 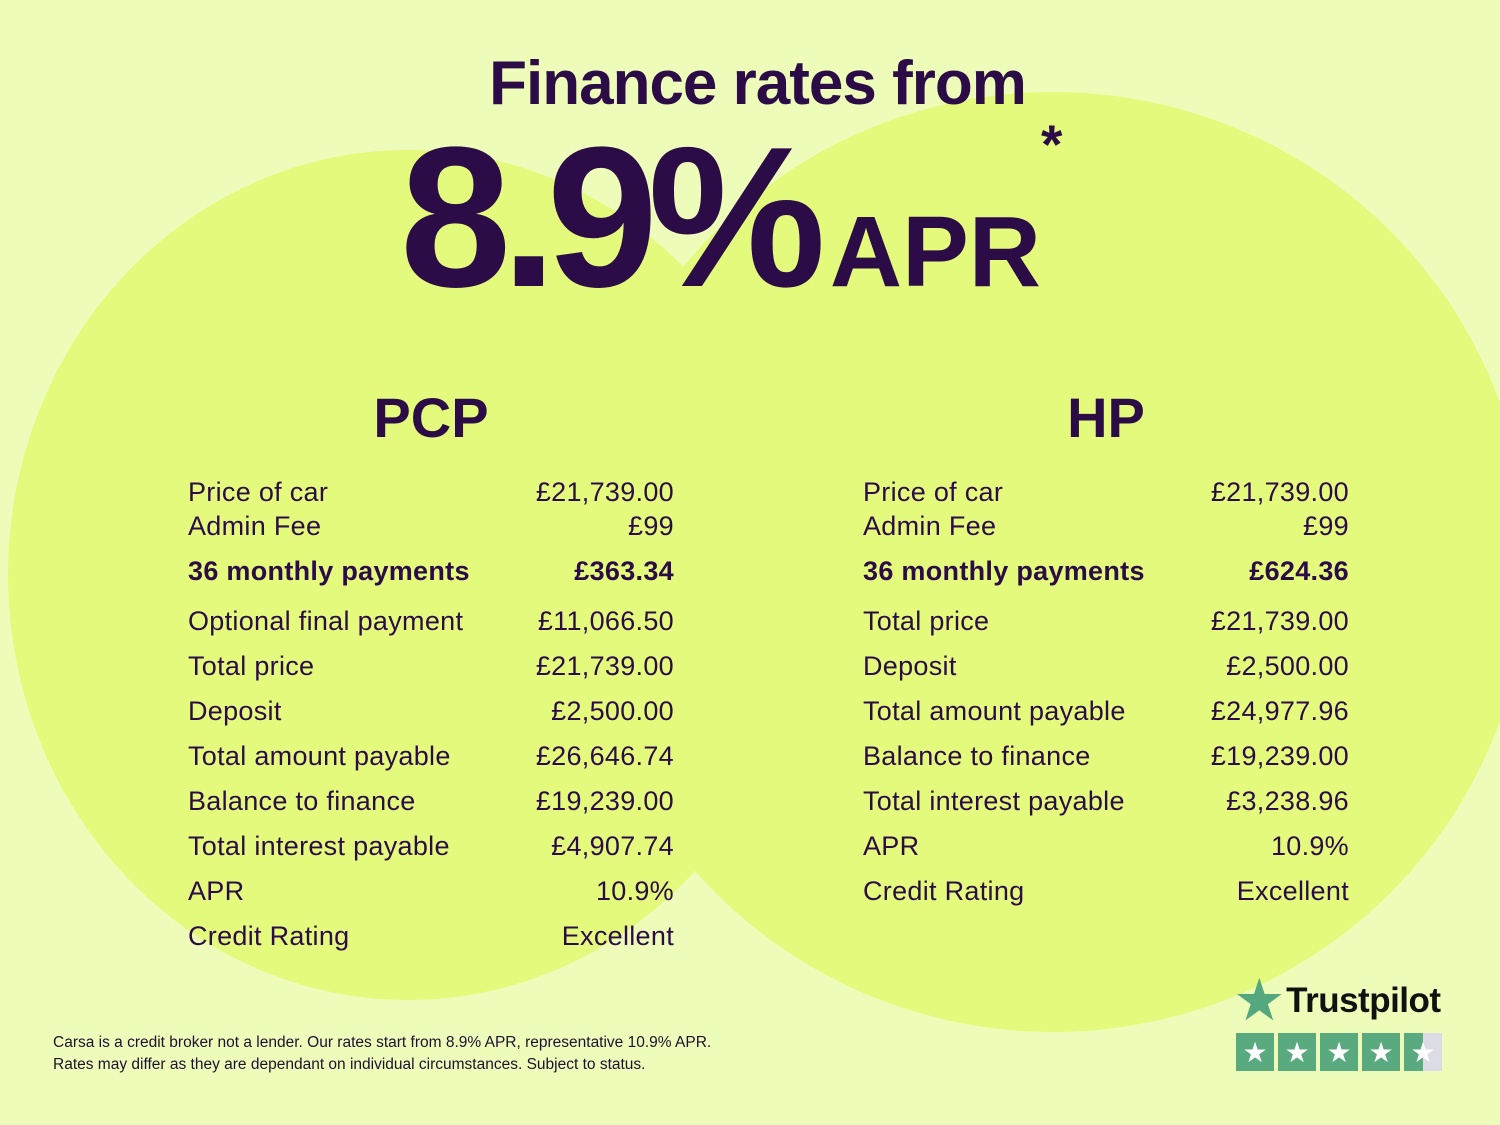 I want to click on table-row: Total interest payable £3,238.96, so click(x=1106, y=801).